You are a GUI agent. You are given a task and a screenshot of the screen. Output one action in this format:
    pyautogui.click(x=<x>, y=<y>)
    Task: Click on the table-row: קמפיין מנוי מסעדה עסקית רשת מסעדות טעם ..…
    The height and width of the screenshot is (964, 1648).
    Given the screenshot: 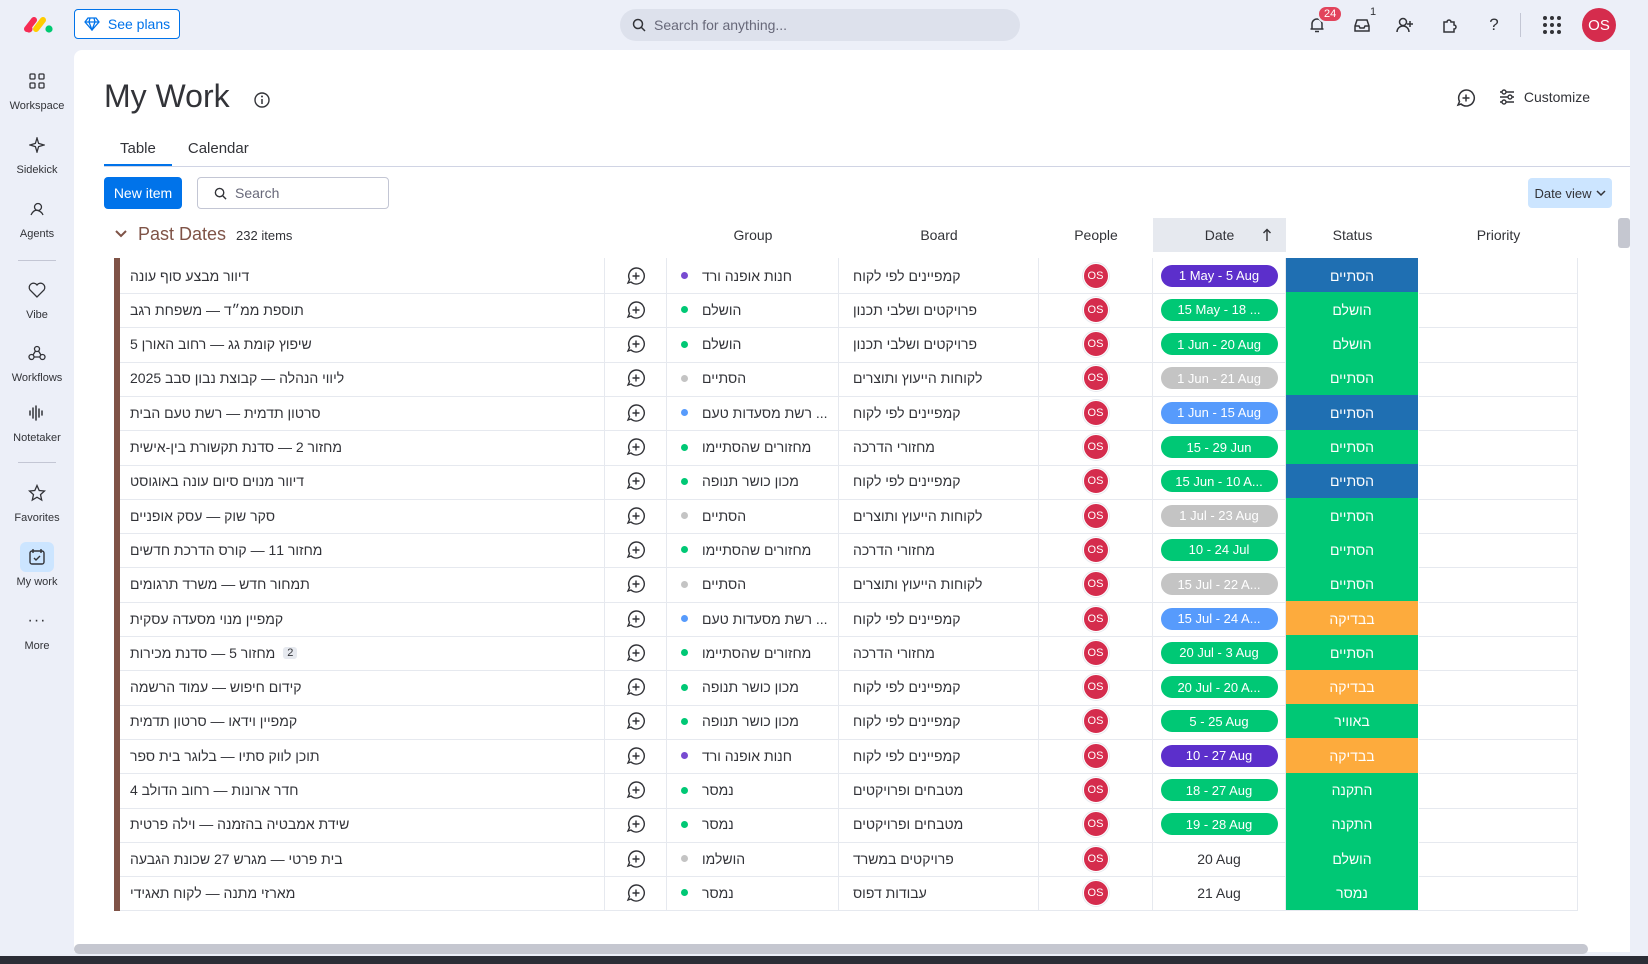 What is the action you would take?
    pyautogui.click(x=846, y=619)
    